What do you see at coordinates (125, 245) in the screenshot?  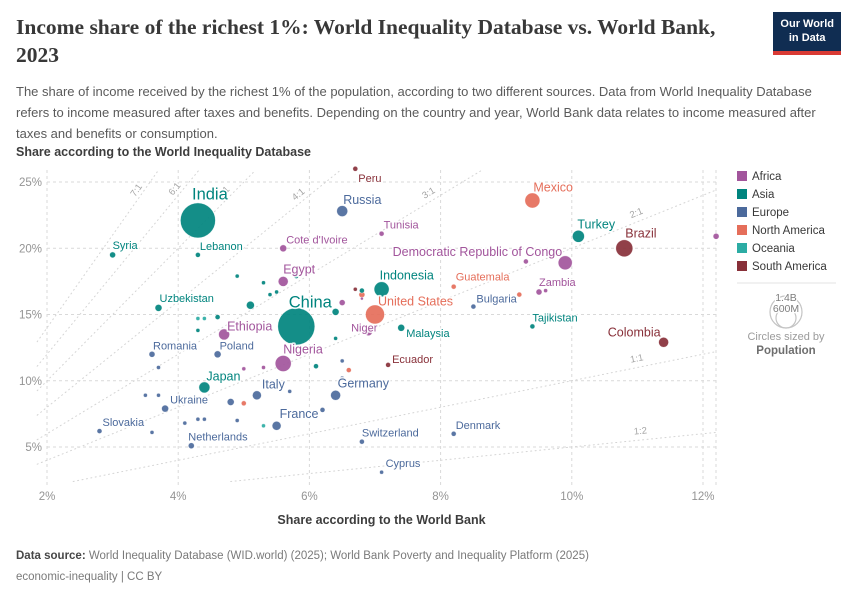 I see `country-label-syria: Syria` at bounding box center [125, 245].